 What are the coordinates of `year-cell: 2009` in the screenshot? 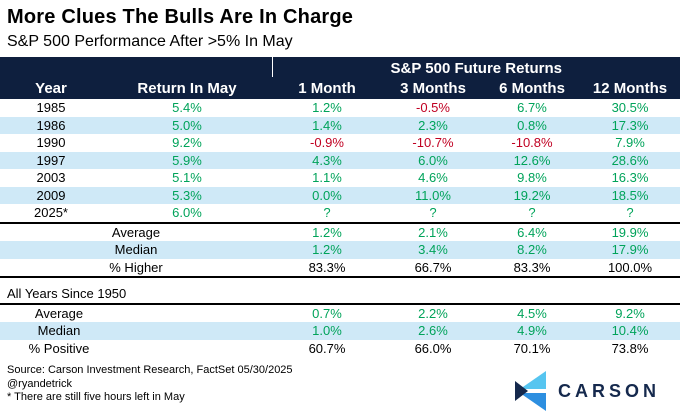 It's located at (51, 195).